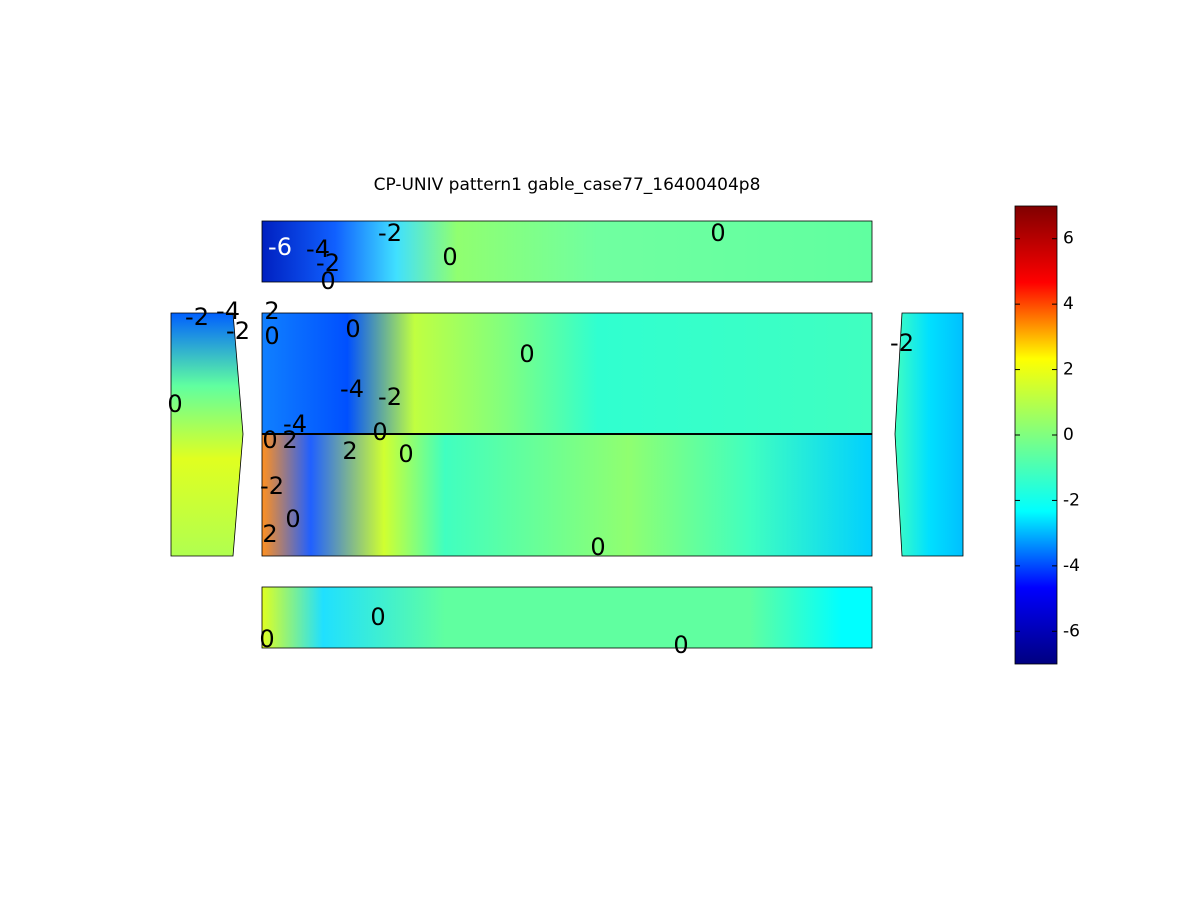 The height and width of the screenshot is (901, 1201). I want to click on chart-title: CP-UNIV pattern1 gable_case77_16400404p8, so click(567, 185).